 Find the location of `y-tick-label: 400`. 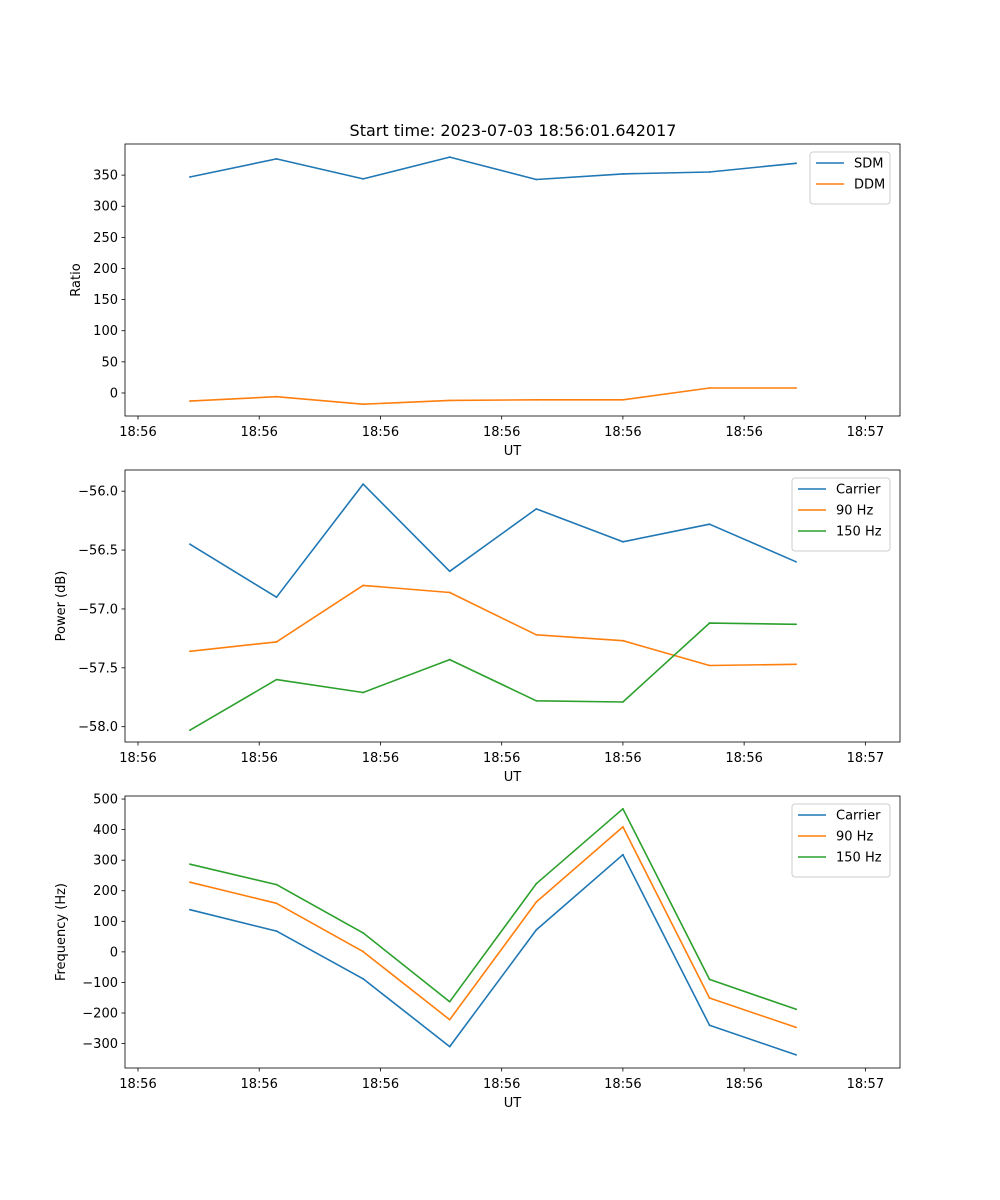

y-tick-label: 400 is located at coordinates (105, 830).